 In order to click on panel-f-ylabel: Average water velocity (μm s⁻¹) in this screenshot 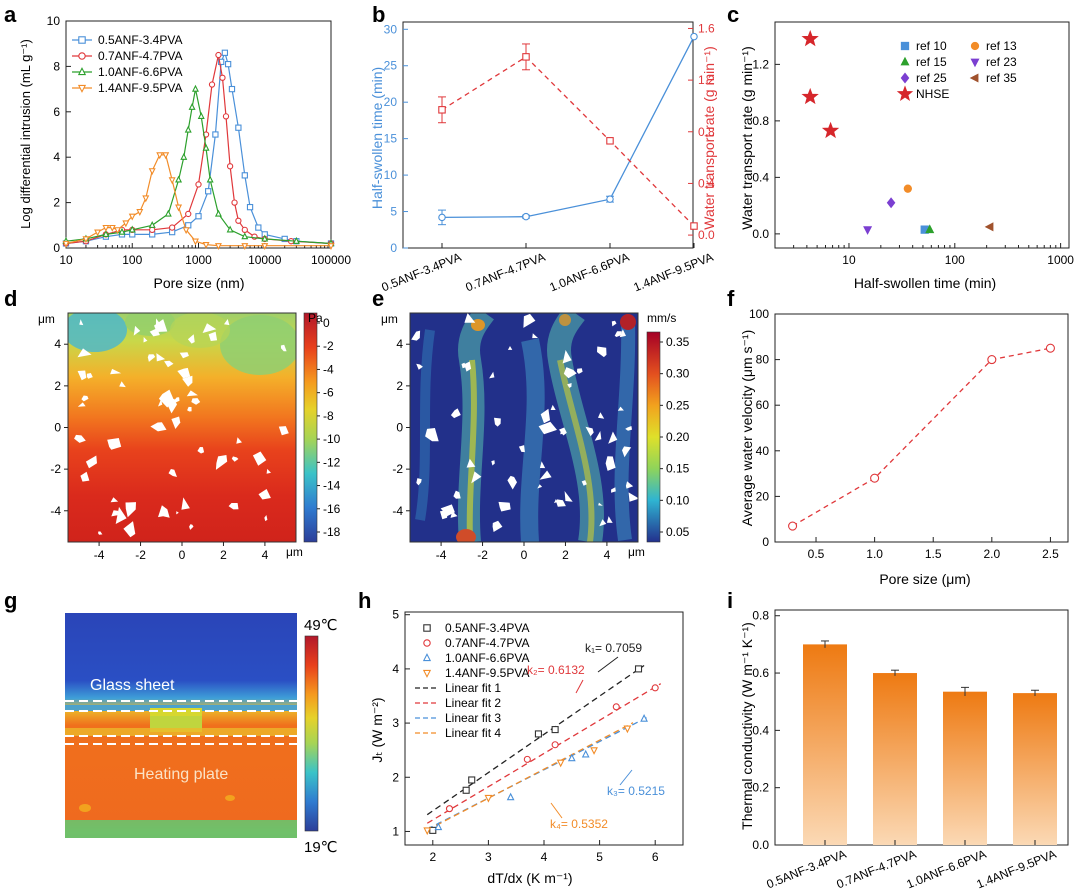, I will do `click(747, 428)`.